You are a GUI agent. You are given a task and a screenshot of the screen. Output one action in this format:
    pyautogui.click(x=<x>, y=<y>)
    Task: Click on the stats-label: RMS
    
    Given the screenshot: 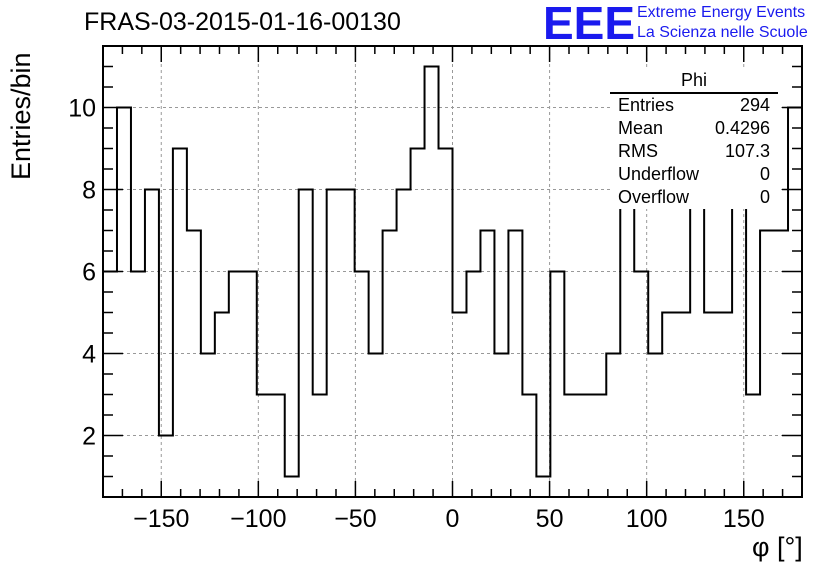 What is the action you would take?
    pyautogui.click(x=638, y=151)
    